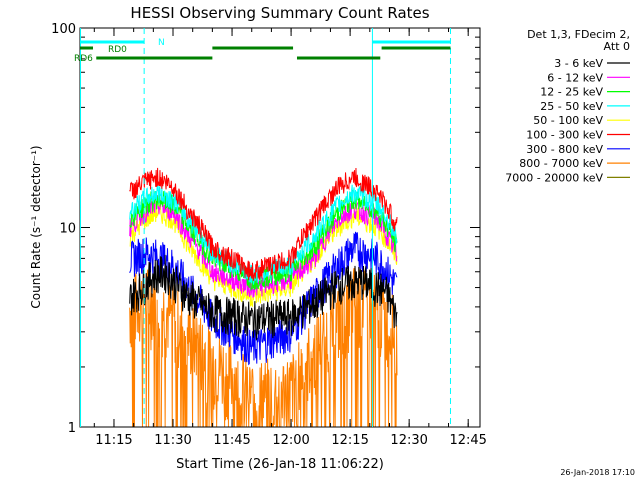  What do you see at coordinates (564, 135) in the screenshot?
I see `legend-label: 100 - 300 keV` at bounding box center [564, 135].